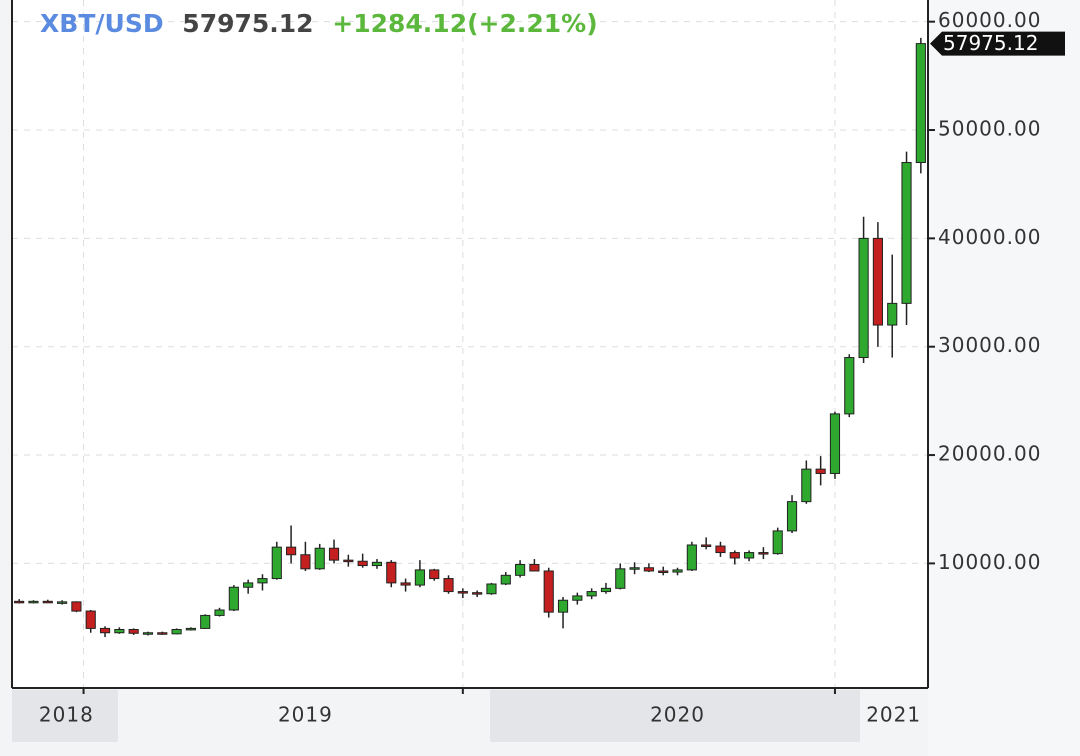 Image resolution: width=1080 pixels, height=756 pixels. I want to click on last-price: 57975.12, so click(247, 23).